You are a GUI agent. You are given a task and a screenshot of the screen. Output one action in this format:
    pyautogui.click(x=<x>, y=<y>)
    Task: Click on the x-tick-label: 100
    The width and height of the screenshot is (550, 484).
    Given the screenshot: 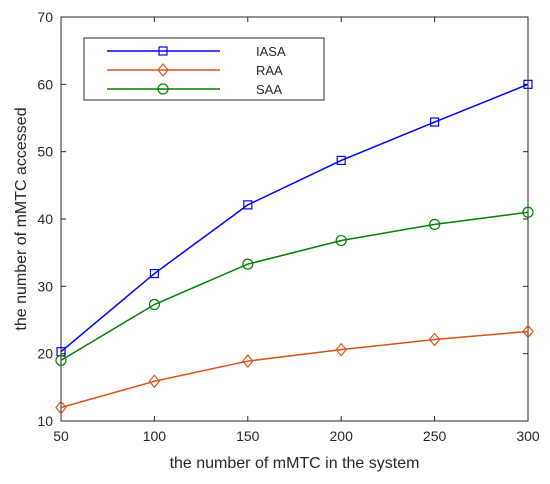 What is the action you would take?
    pyautogui.click(x=155, y=436)
    